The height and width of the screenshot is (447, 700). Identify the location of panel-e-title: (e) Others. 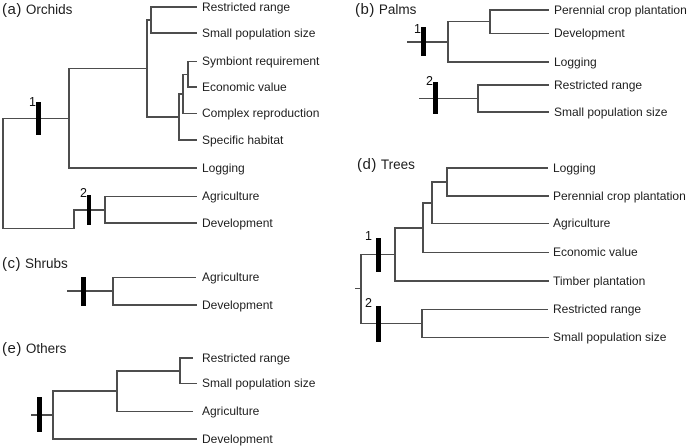
(34, 349).